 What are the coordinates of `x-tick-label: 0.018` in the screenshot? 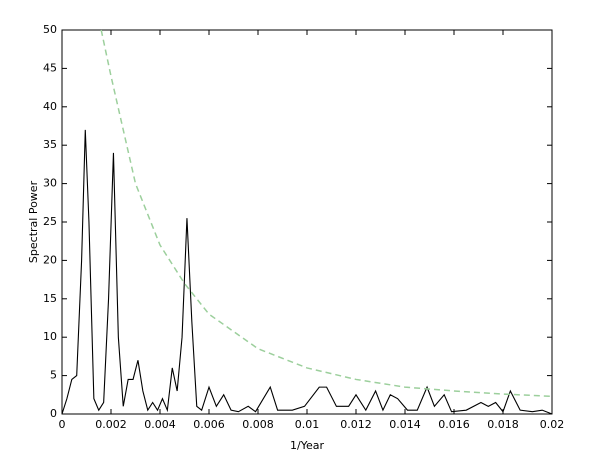 It's located at (503, 424).